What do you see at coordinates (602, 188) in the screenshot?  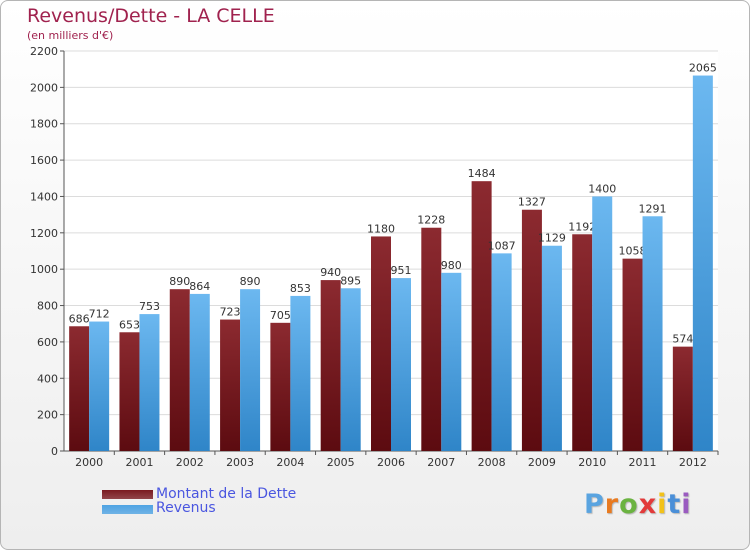 I see `data-label-revenue: 1400` at bounding box center [602, 188].